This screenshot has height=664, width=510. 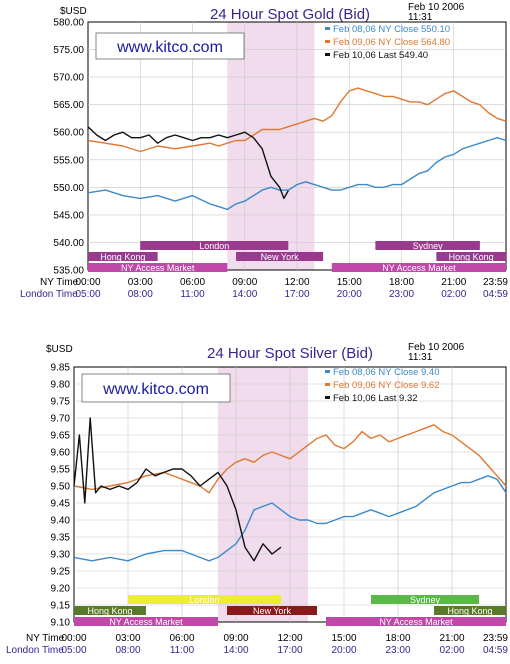 What do you see at coordinates (380, 55) in the screenshot?
I see `legend-entry: Feb 10,06 Last 549.40` at bounding box center [380, 55].